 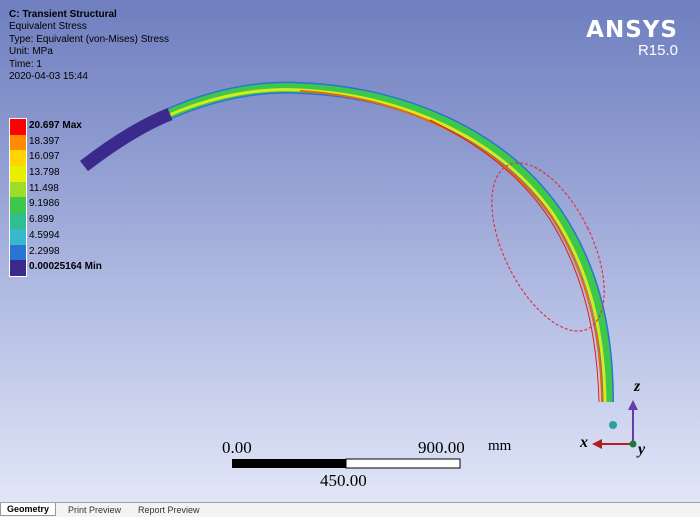 What do you see at coordinates (642, 449) in the screenshot?
I see `triad-y-label: y` at bounding box center [642, 449].